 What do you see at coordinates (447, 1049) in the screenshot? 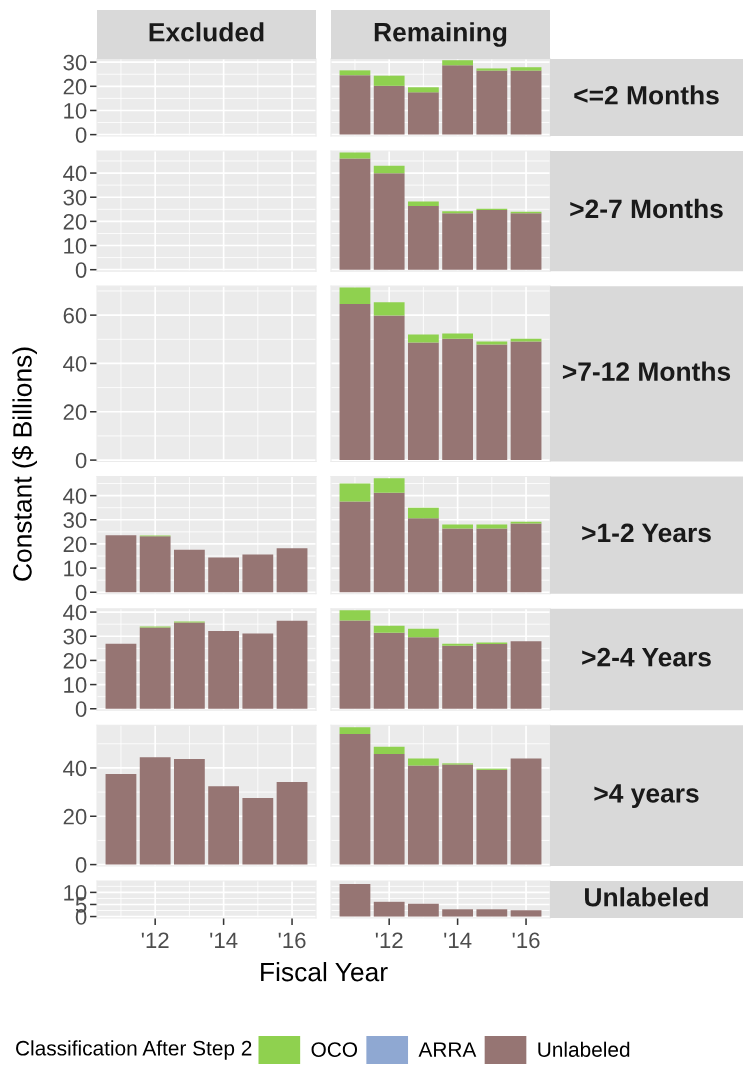
I see `legend-label: ARRA` at bounding box center [447, 1049].